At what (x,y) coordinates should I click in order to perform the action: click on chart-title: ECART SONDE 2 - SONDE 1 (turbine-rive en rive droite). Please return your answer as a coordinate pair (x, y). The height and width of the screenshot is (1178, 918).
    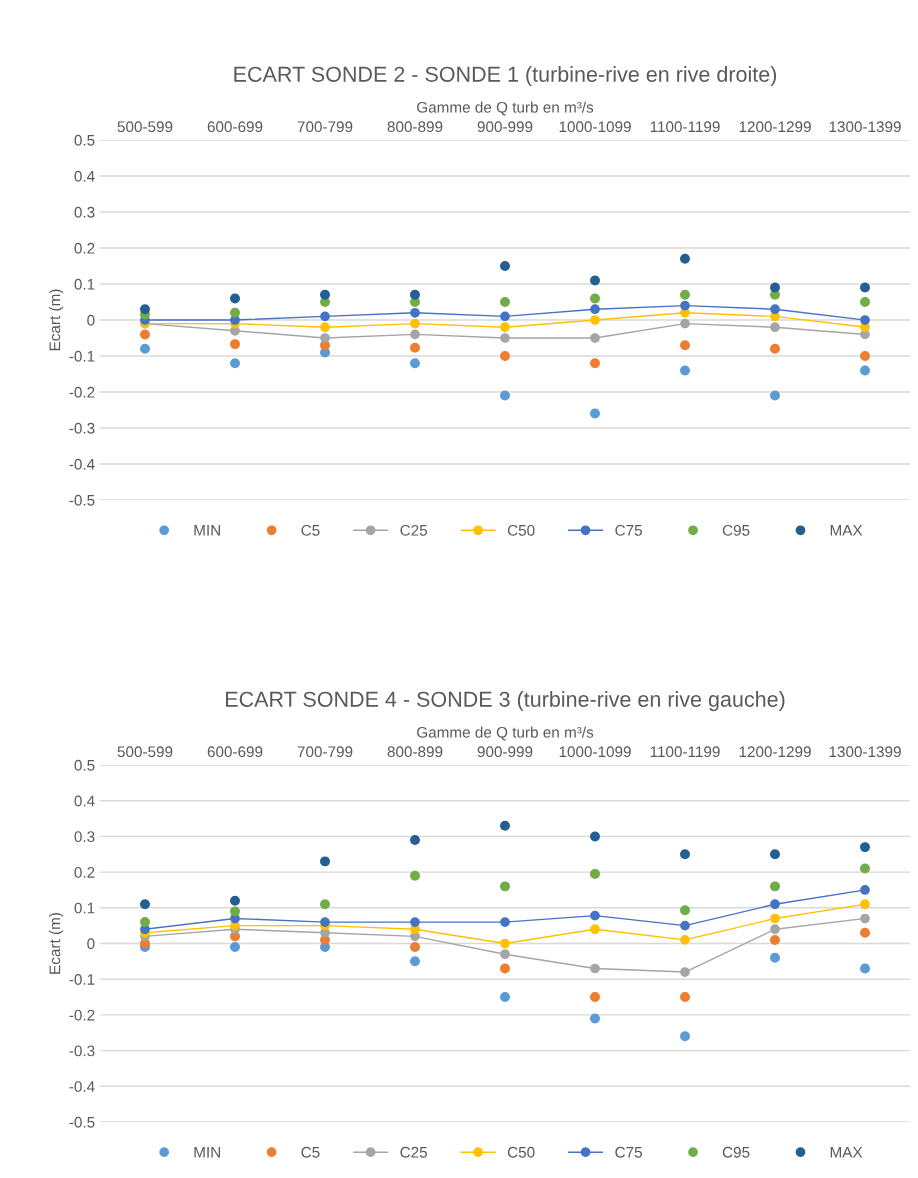
    Looking at the image, I should click on (505, 76).